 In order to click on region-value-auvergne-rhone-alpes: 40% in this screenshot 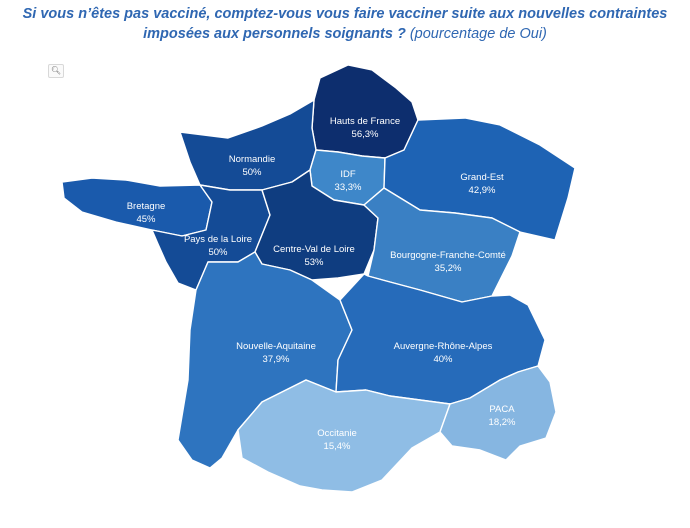, I will do `click(443, 359)`.